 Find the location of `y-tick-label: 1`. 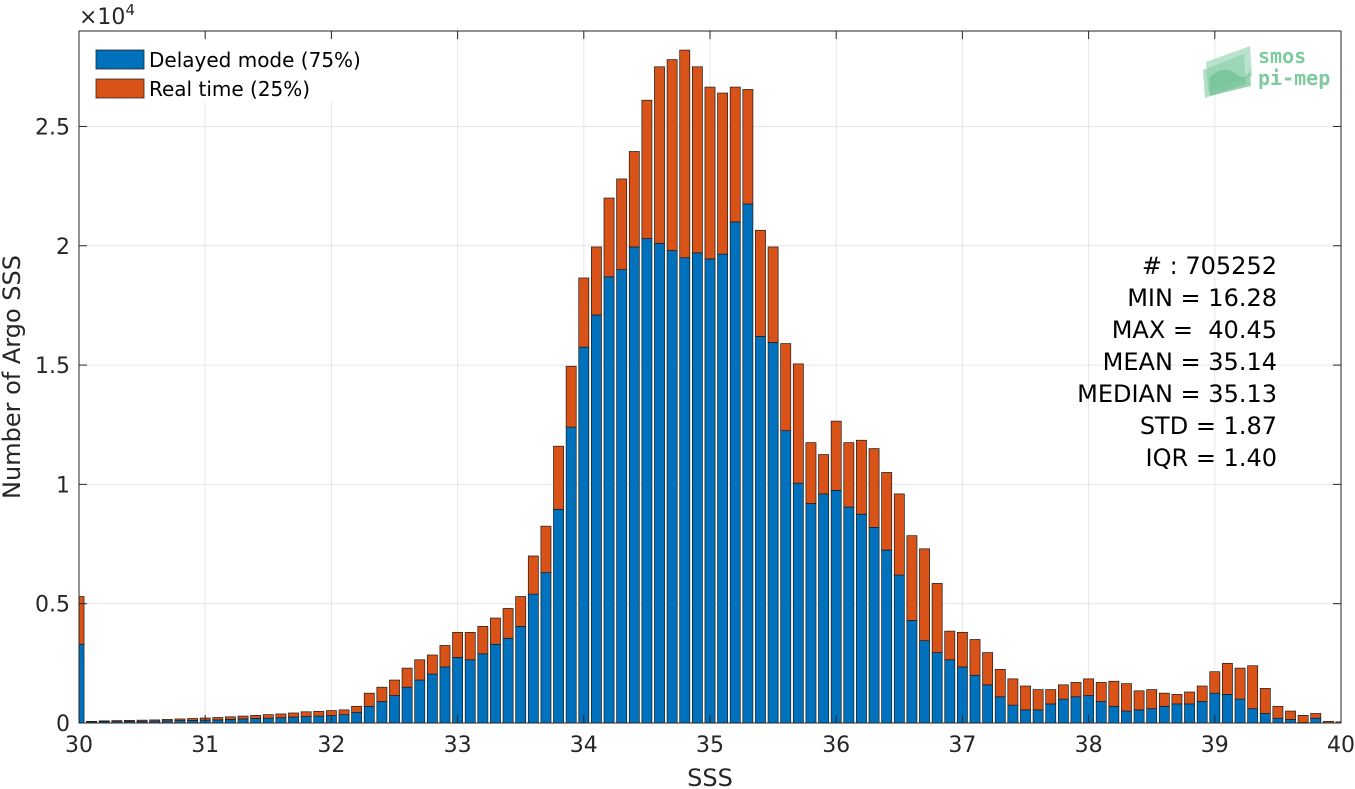

y-tick-label: 1 is located at coordinates (63, 485).